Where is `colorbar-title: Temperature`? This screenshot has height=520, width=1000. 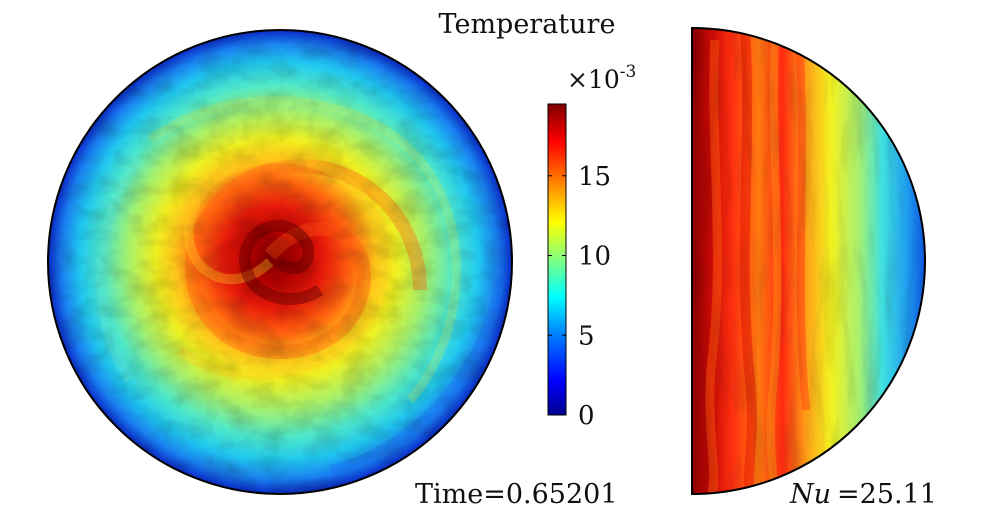 colorbar-title: Temperature is located at coordinates (527, 24).